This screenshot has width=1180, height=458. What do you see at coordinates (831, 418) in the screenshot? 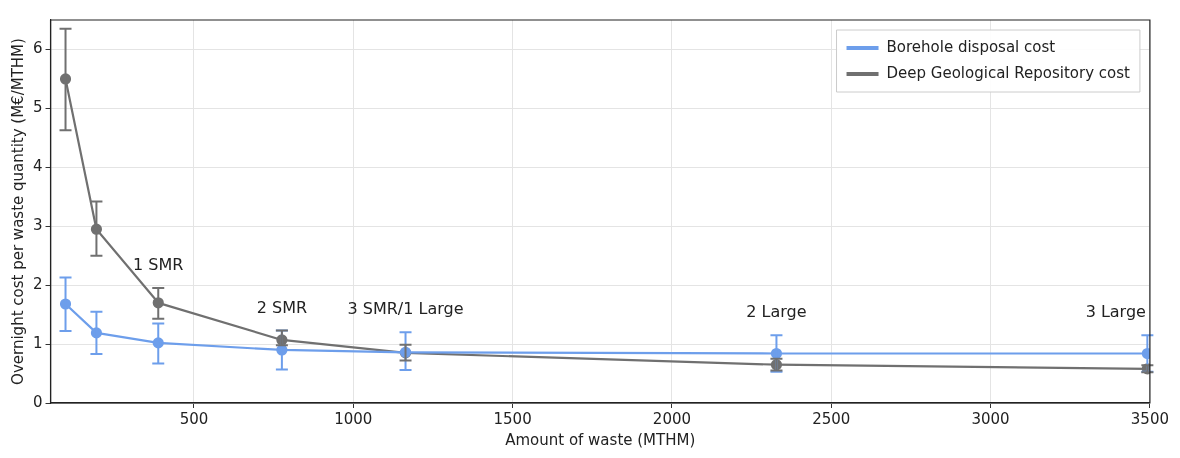
I see `x-tick-label: 2500` at bounding box center [831, 418].